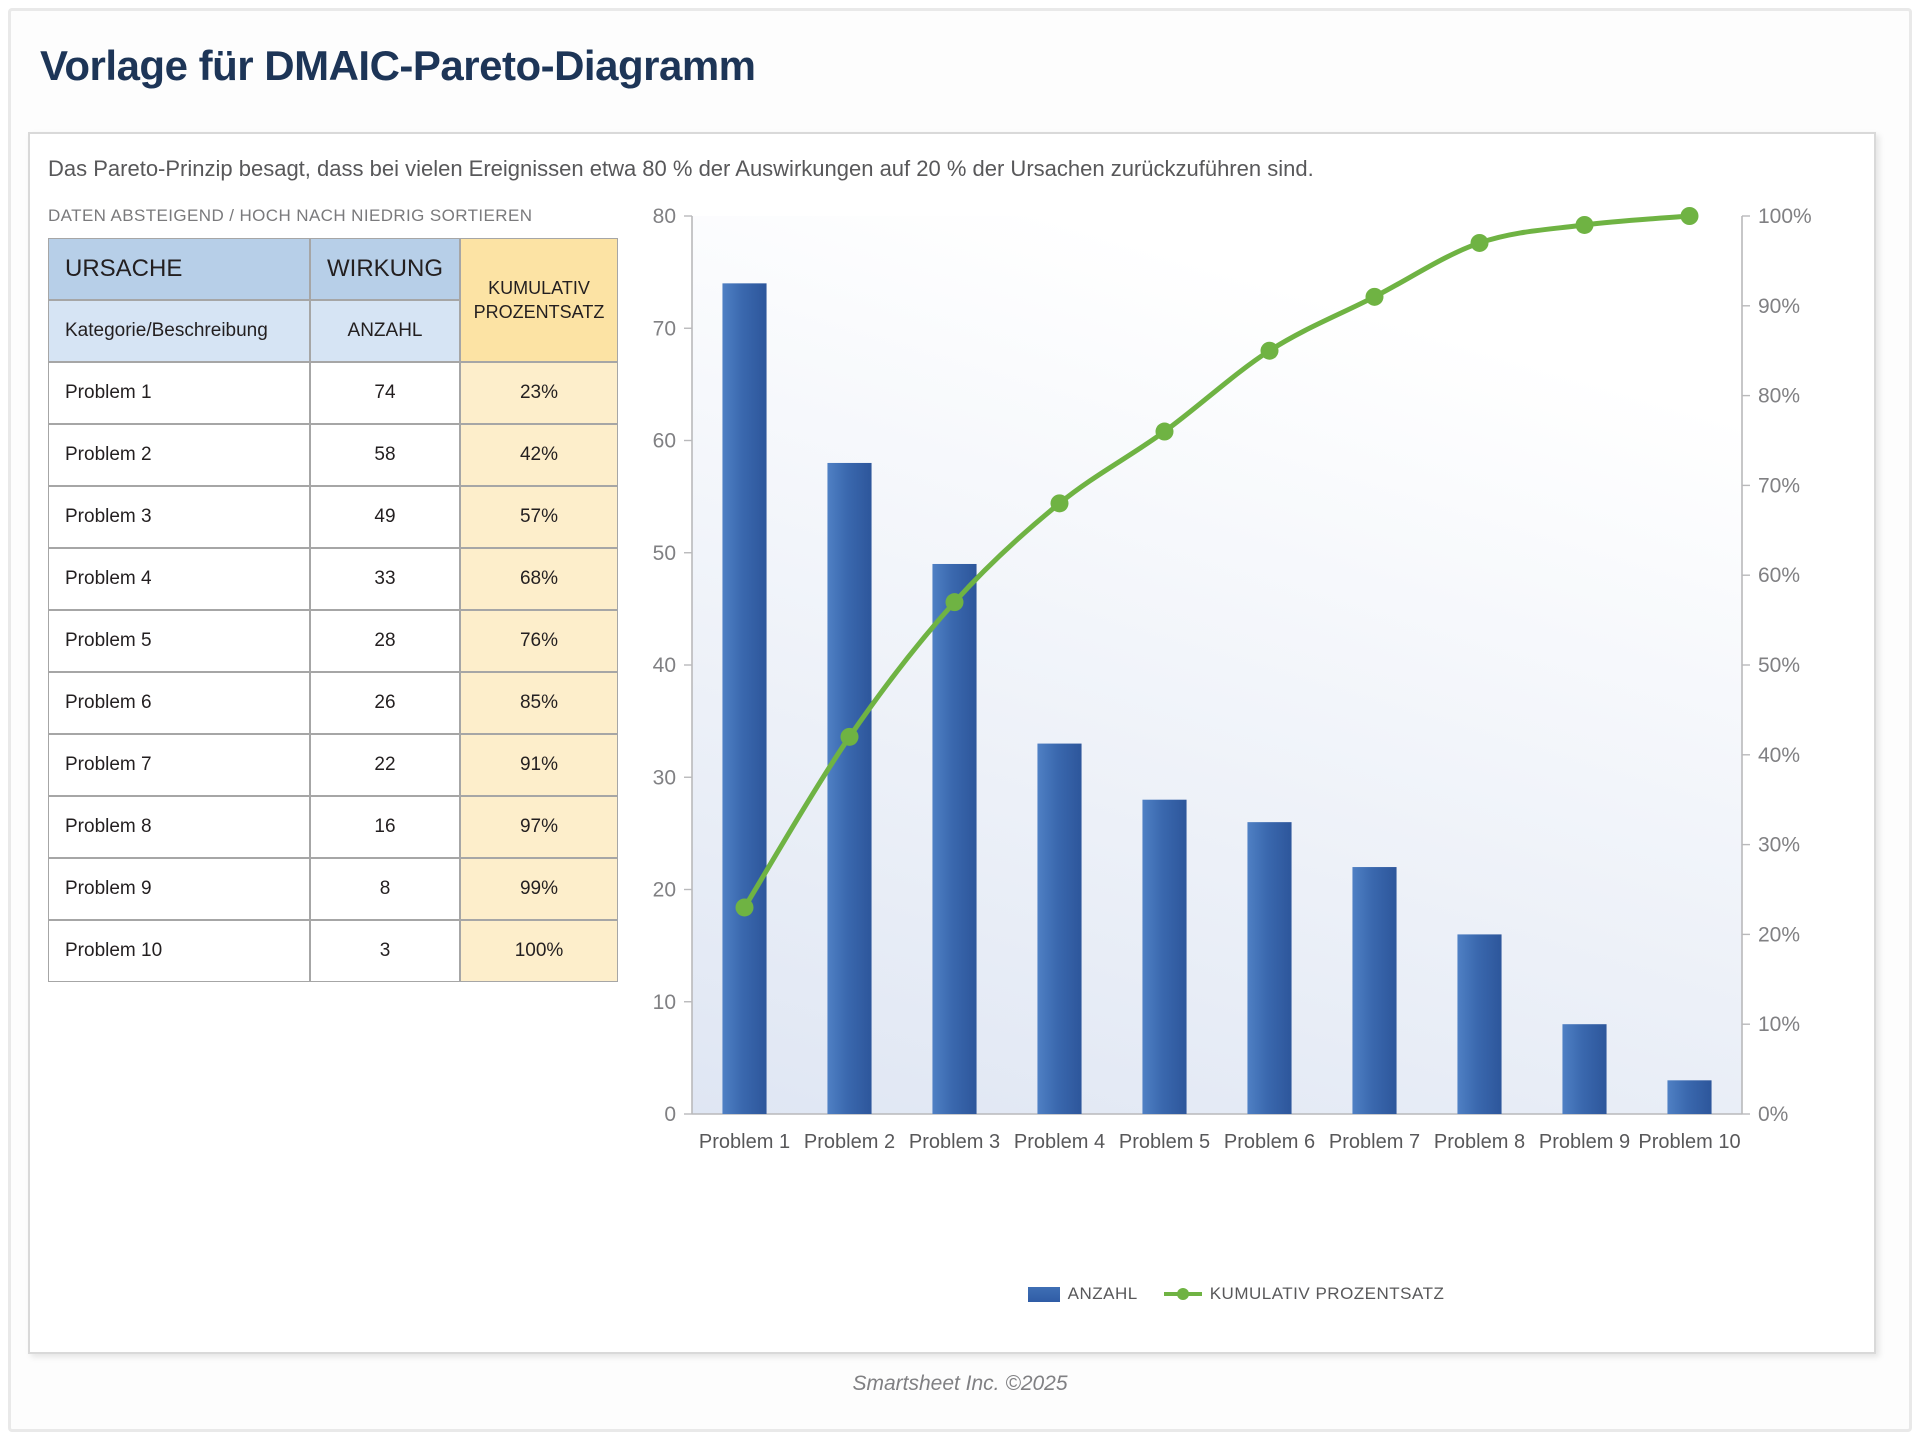  What do you see at coordinates (179, 393) in the screenshot?
I see `cell-cause: Problem 1` at bounding box center [179, 393].